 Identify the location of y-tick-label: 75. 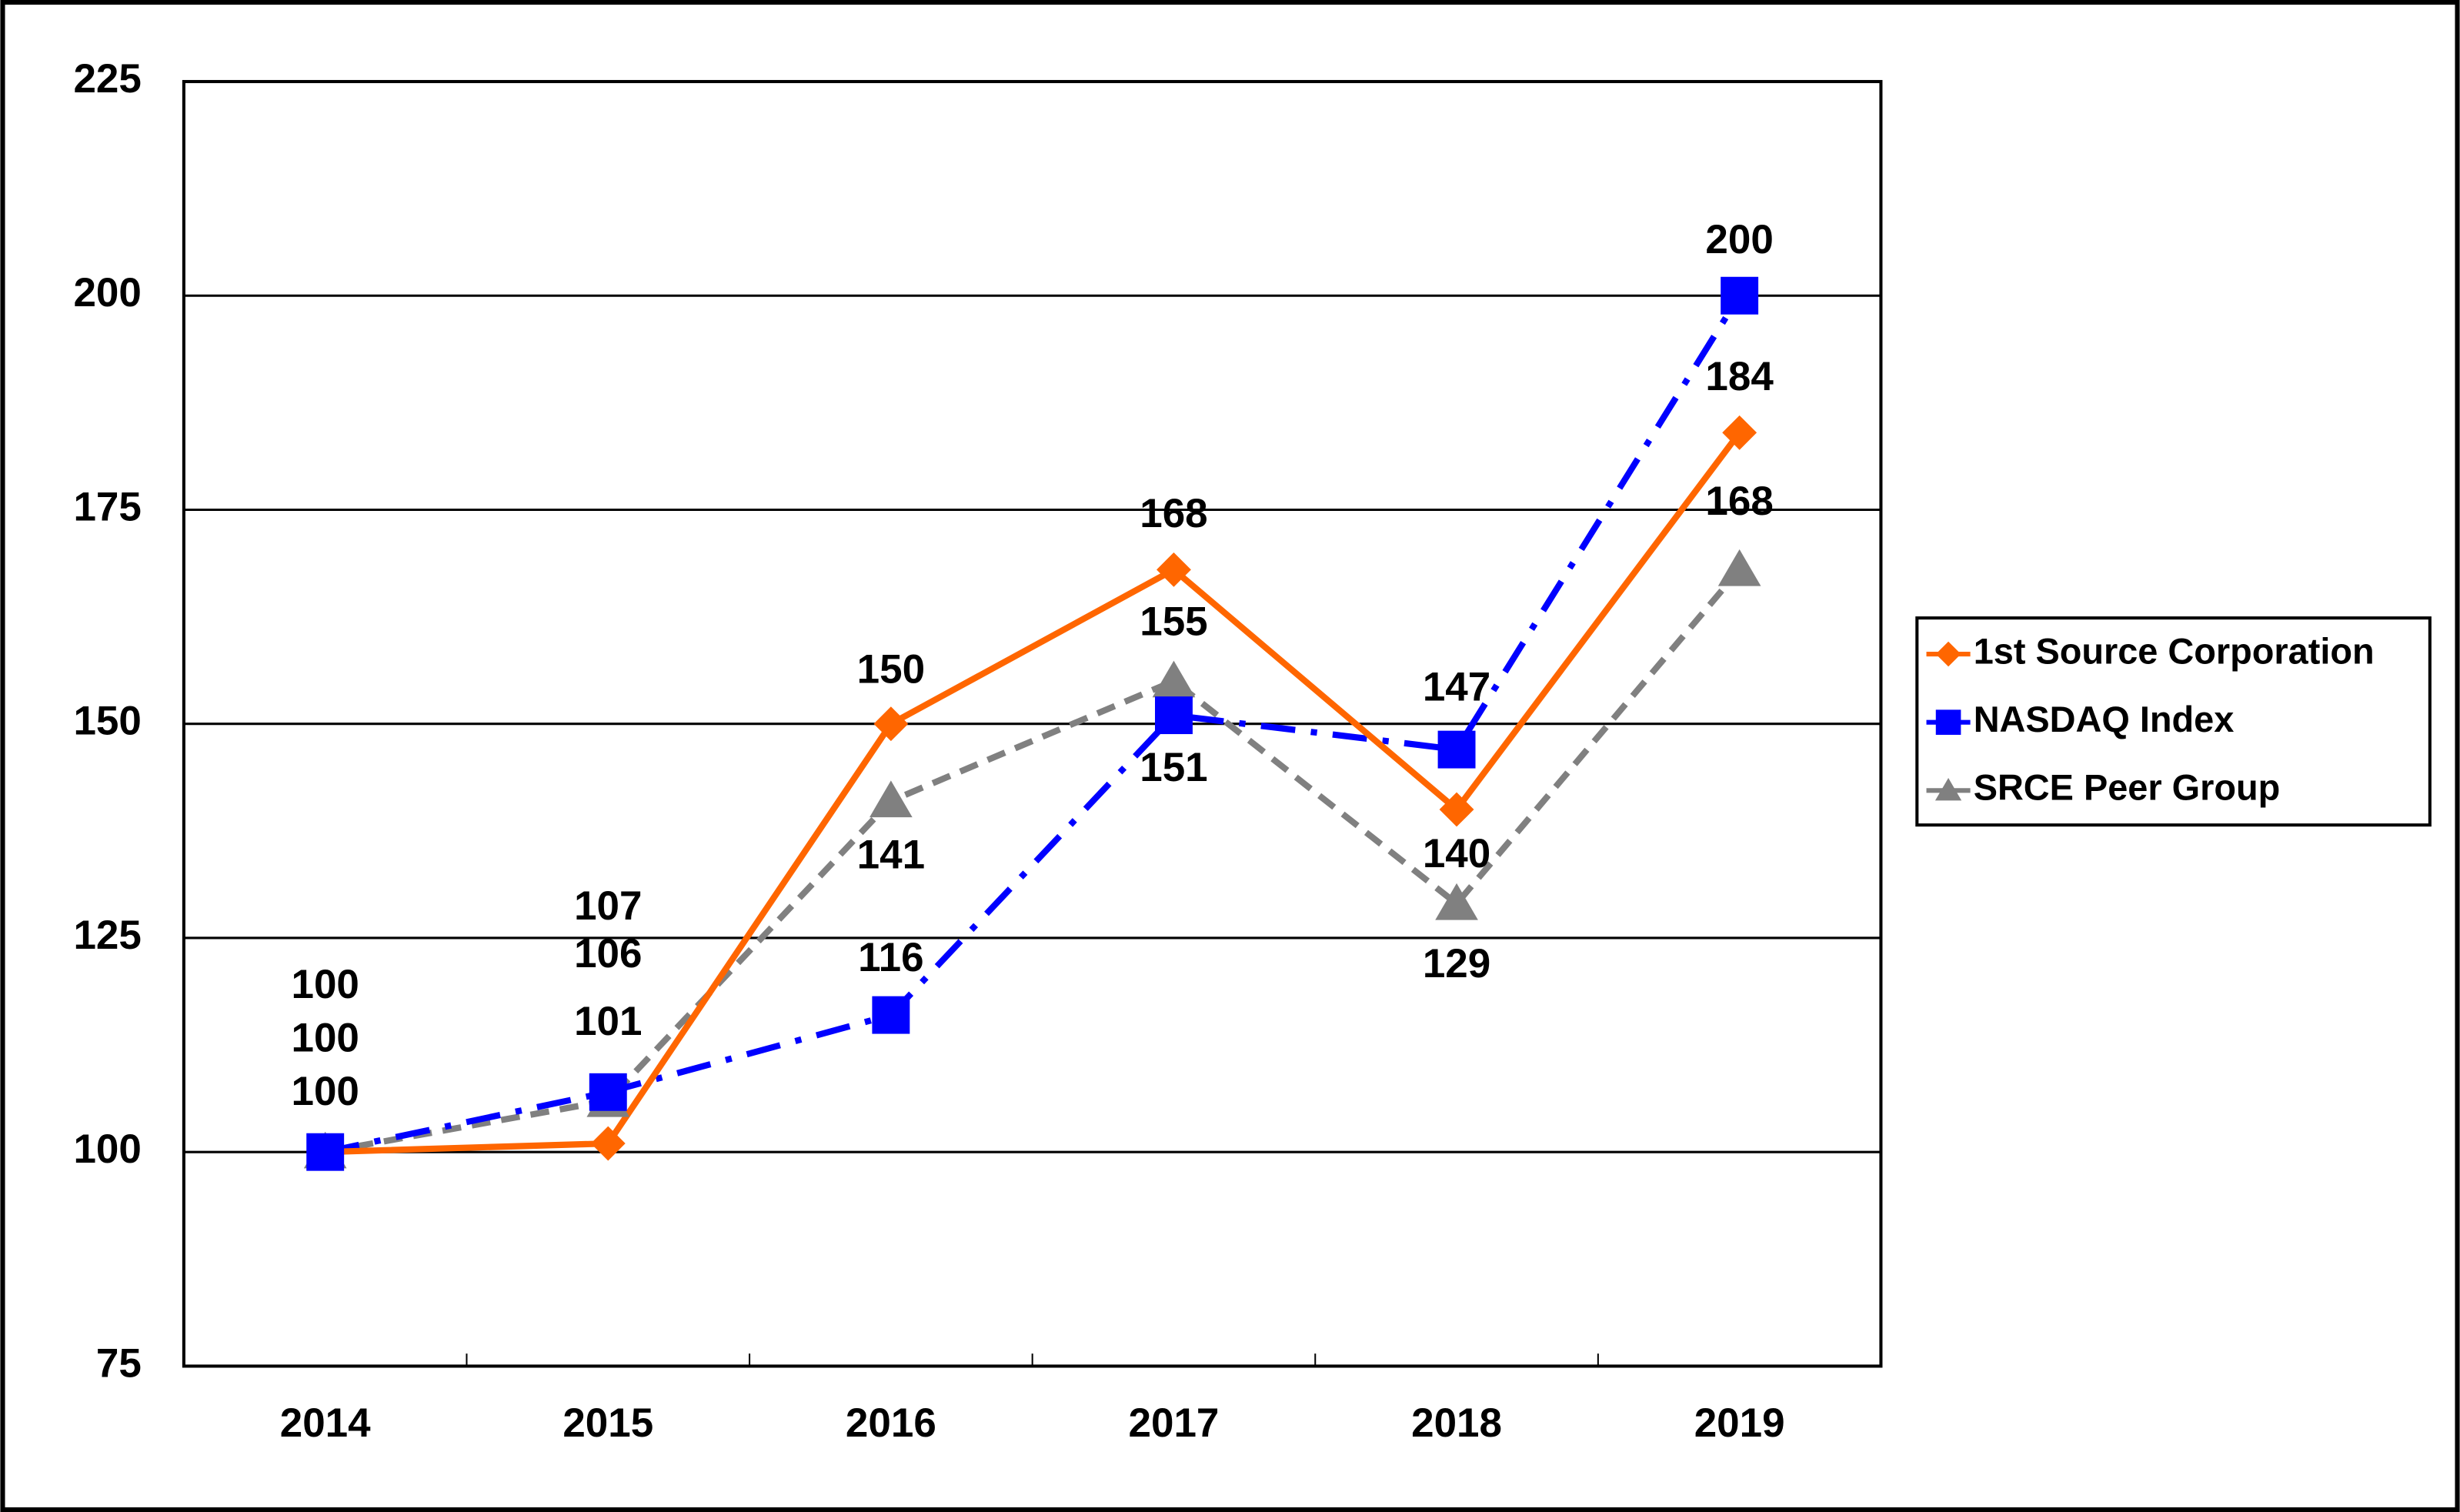
(119, 1363).